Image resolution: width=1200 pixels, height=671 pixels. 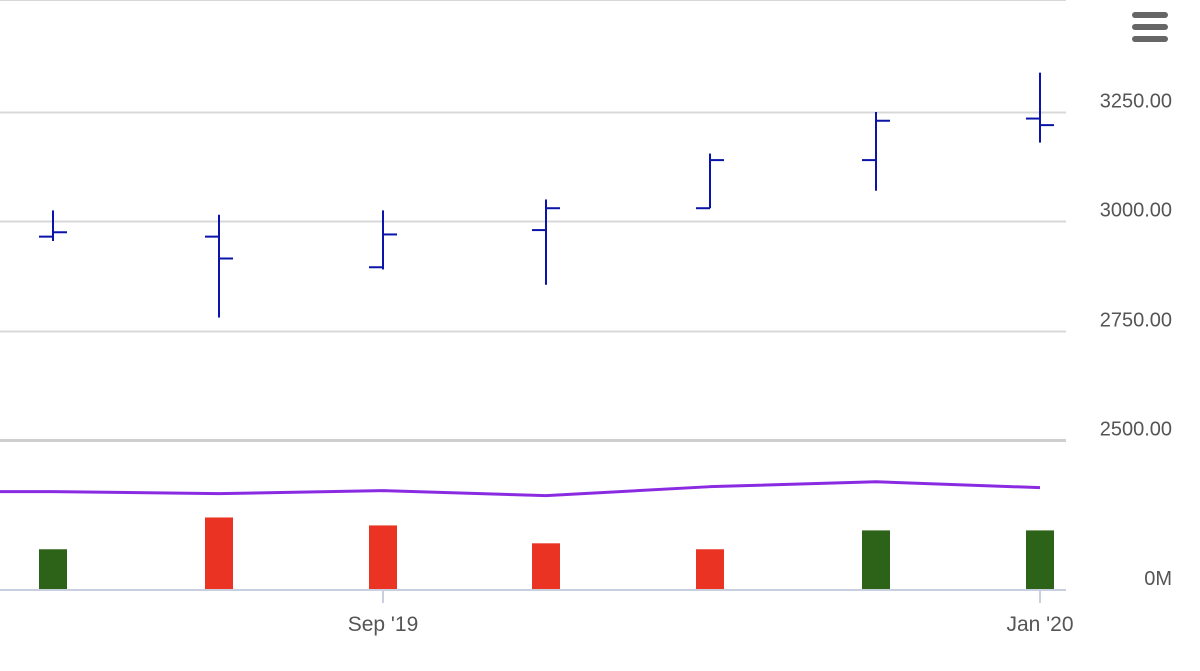 I want to click on volume-average-line, so click(x=520, y=489).